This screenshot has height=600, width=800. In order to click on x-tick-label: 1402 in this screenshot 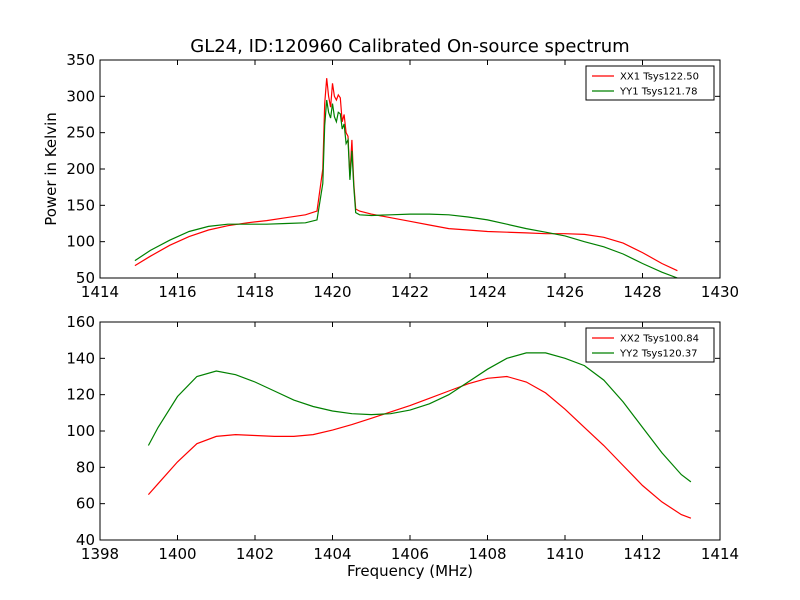, I will do `click(255, 554)`.